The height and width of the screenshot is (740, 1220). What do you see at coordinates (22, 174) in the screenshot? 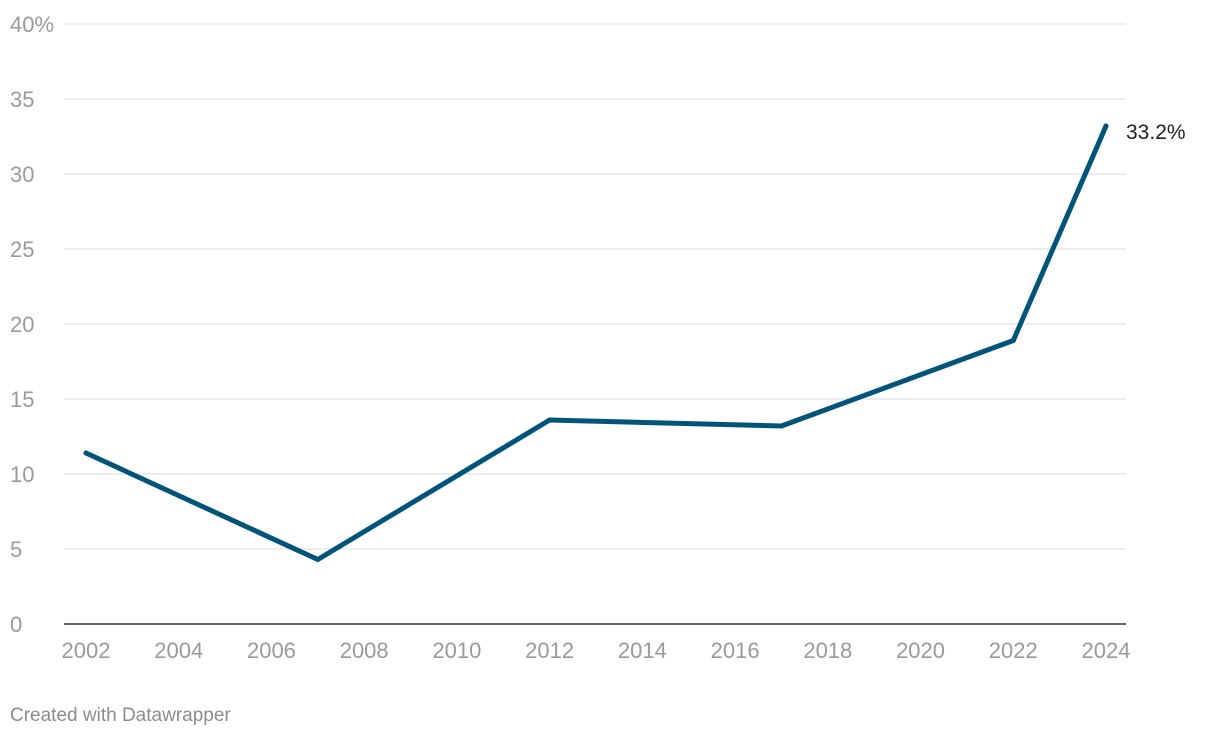
I see `y-tick-label-30: 30` at bounding box center [22, 174].